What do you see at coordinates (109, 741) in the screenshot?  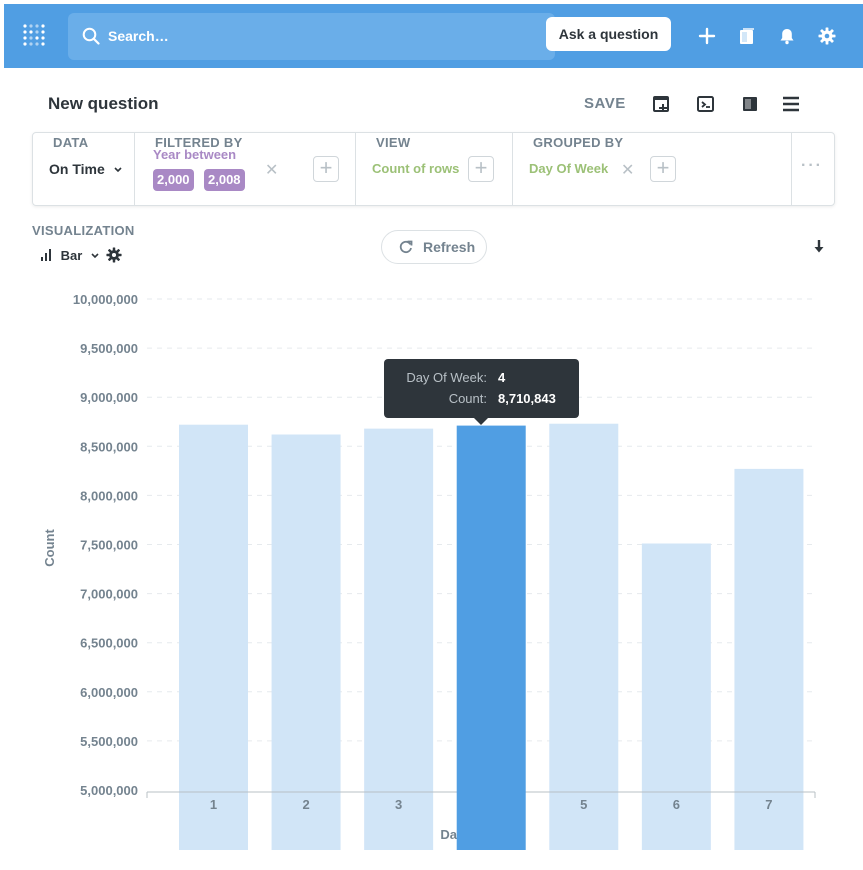 I see `y-tick-label: 5,500,000` at bounding box center [109, 741].